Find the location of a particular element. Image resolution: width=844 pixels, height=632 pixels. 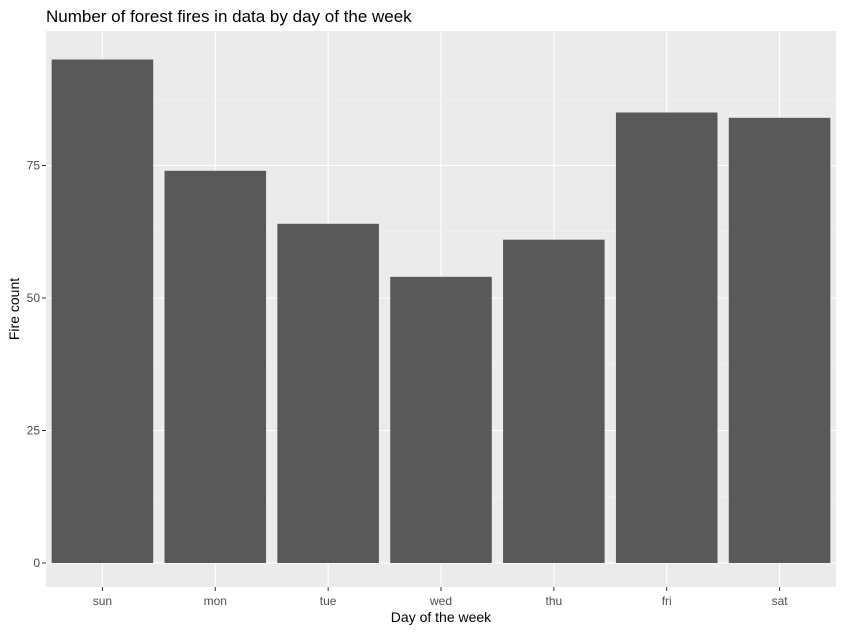

bar-tue is located at coordinates (328, 393).